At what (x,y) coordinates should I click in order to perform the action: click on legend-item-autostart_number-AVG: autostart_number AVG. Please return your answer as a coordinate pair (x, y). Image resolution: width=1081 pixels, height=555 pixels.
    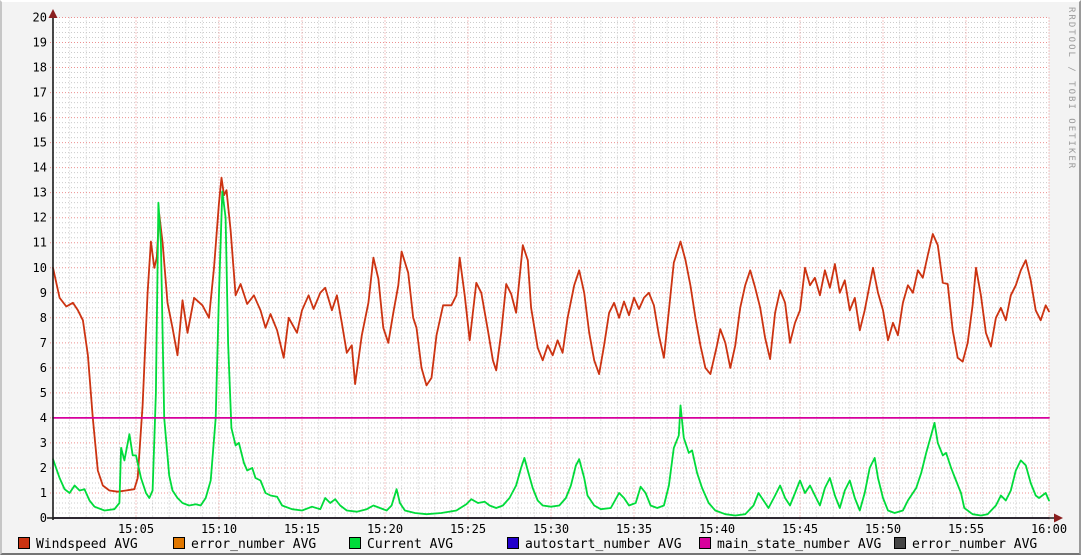
    Looking at the image, I should click on (594, 542).